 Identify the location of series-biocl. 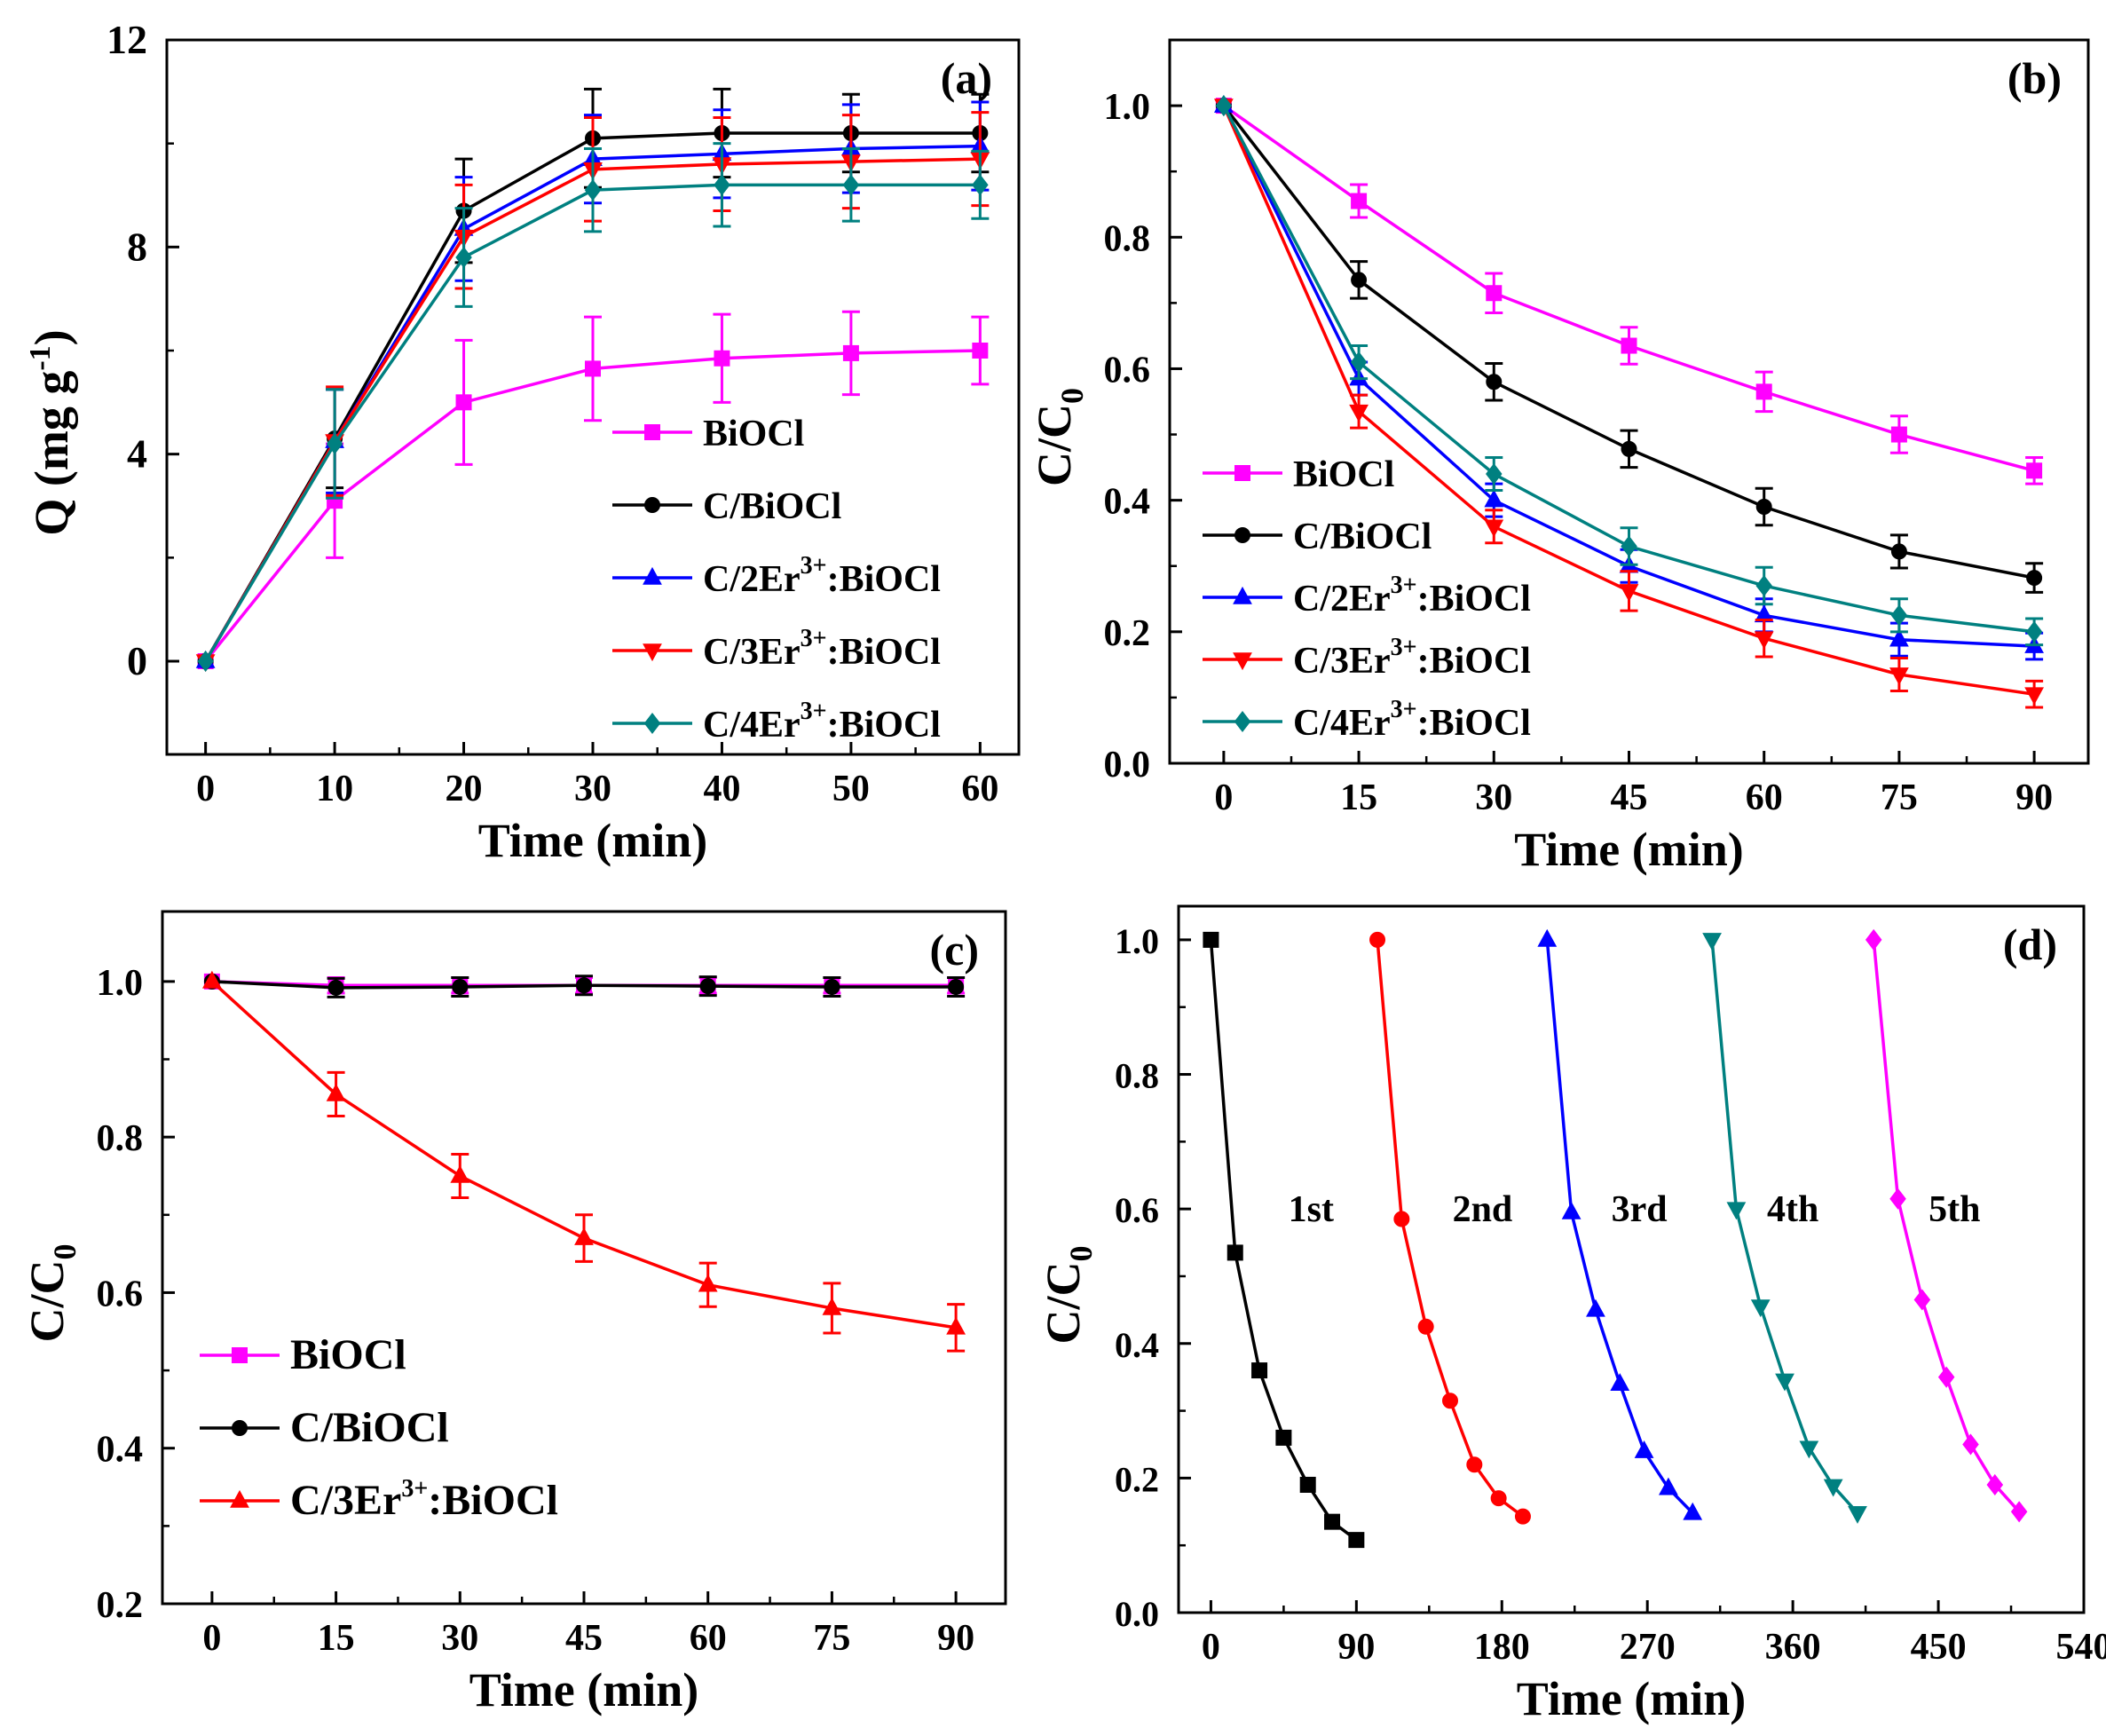
(1630, 291).